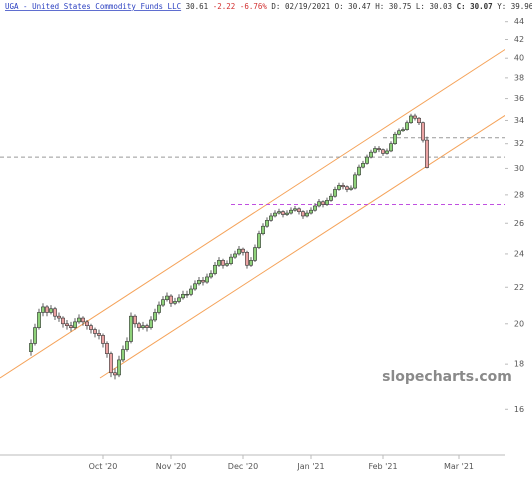  What do you see at coordinates (519, 253) in the screenshot?
I see `y-tick-label: 24` at bounding box center [519, 253].